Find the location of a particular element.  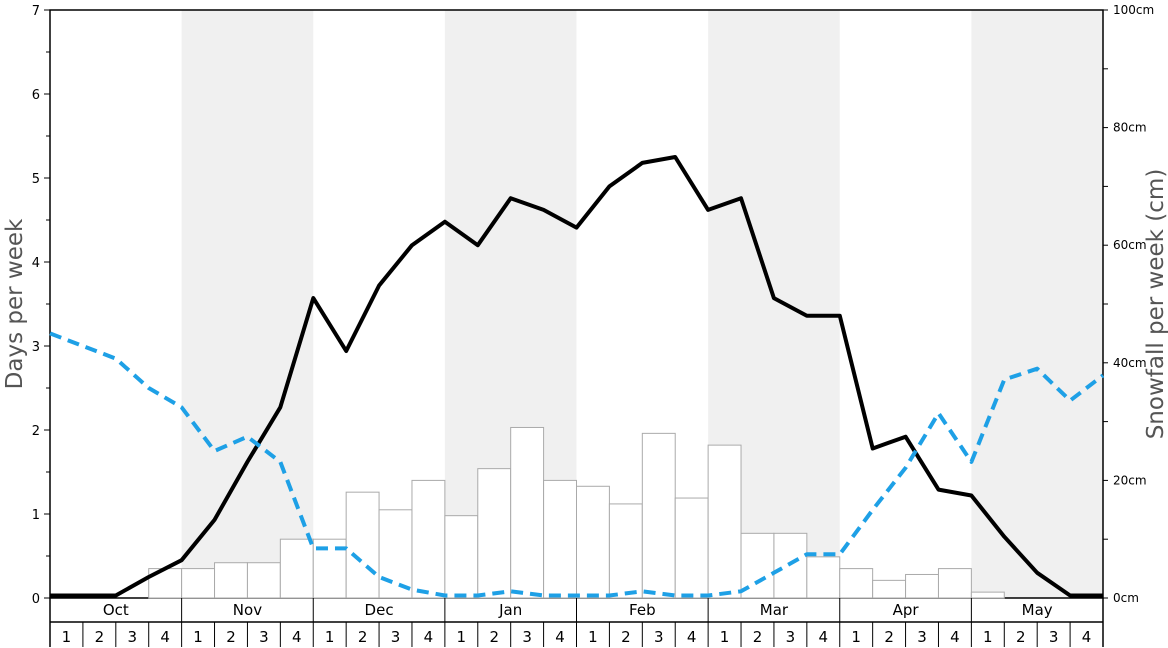

left-tick-label: 0 is located at coordinates (36, 599).